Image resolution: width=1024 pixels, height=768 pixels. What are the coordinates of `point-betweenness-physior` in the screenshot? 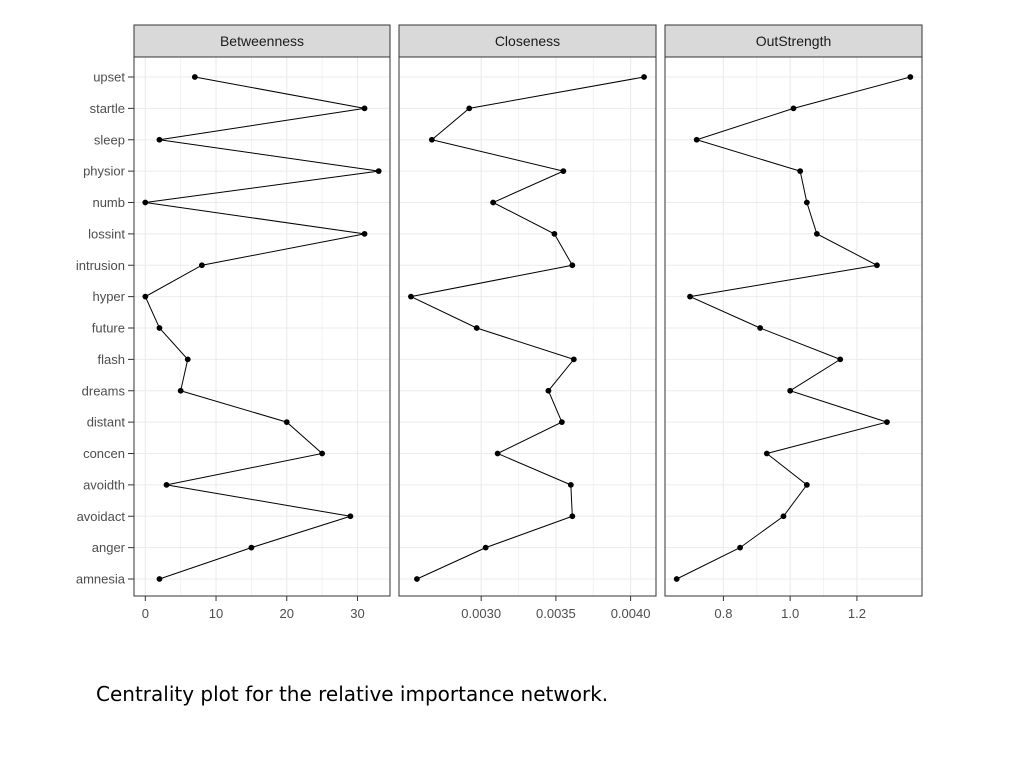 It's located at (378, 171).